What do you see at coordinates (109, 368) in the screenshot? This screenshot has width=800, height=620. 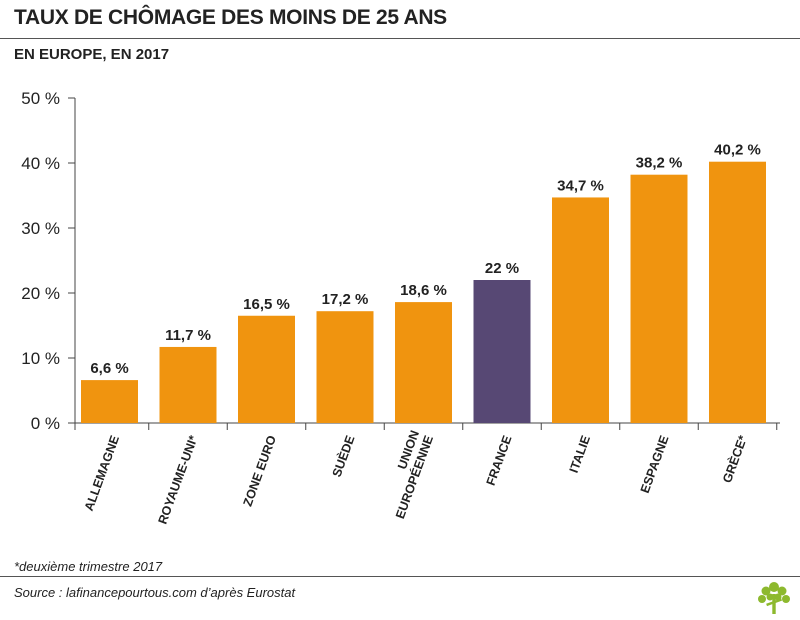 I see `data-label: 6,6 %` at bounding box center [109, 368].